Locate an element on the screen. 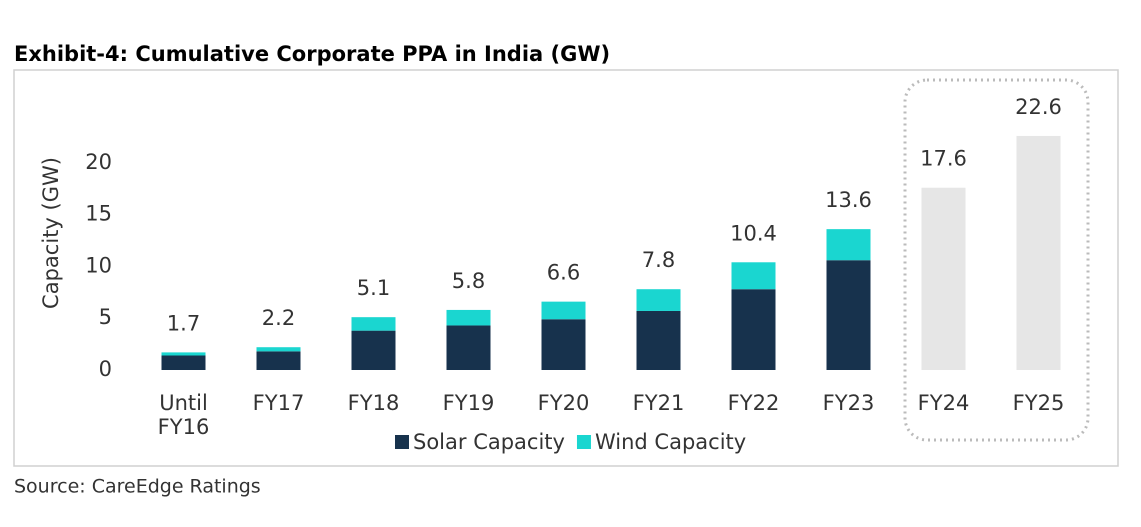  y-axis-label: Capacity (GW) is located at coordinates (51, 233).